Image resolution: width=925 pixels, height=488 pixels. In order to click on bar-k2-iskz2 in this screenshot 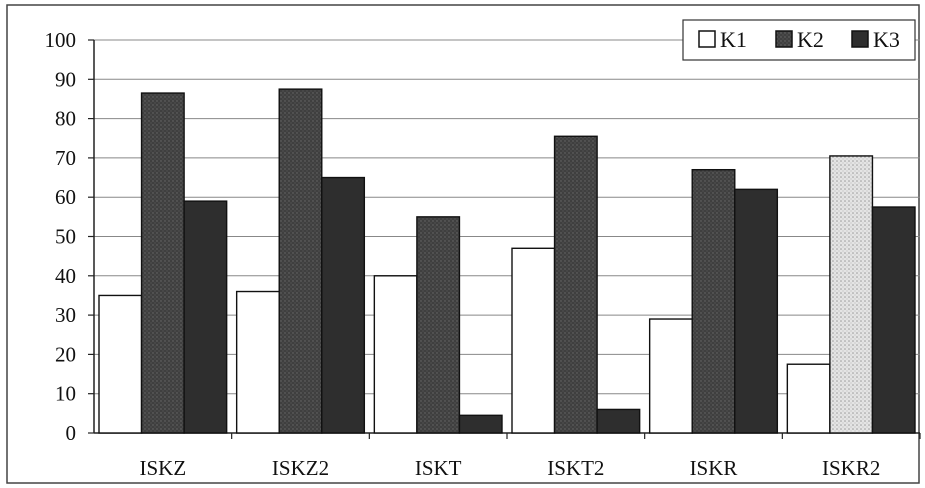, I will do `click(300, 261)`.